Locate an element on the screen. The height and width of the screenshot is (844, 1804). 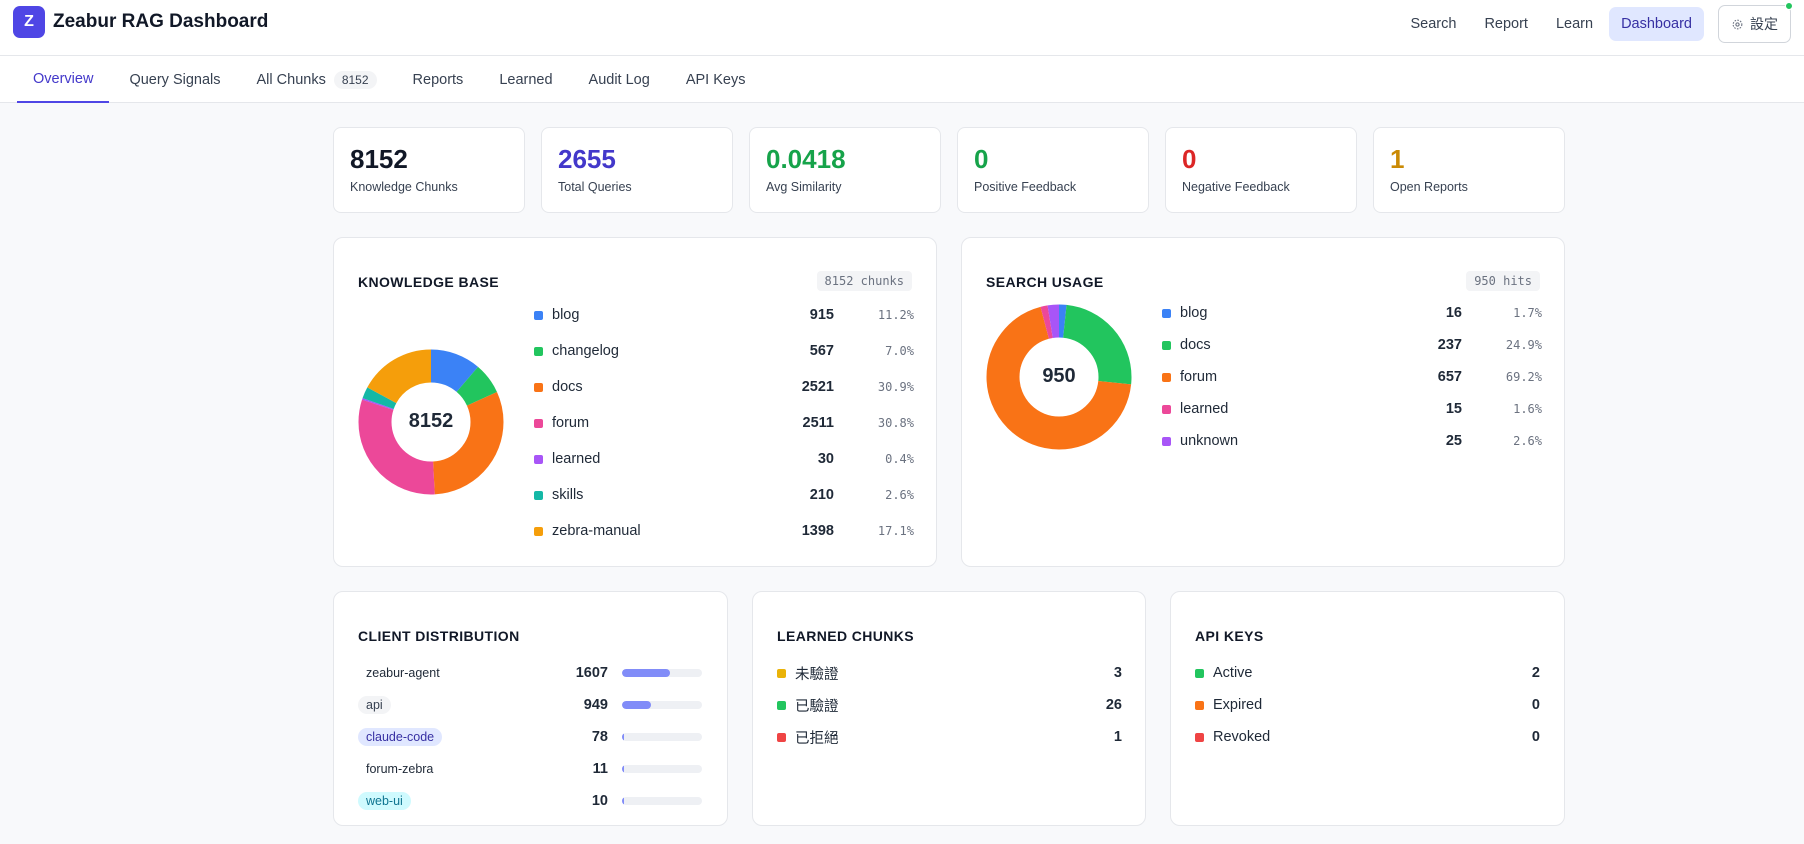
client-chip: zeabur-agent is located at coordinates (403, 673).